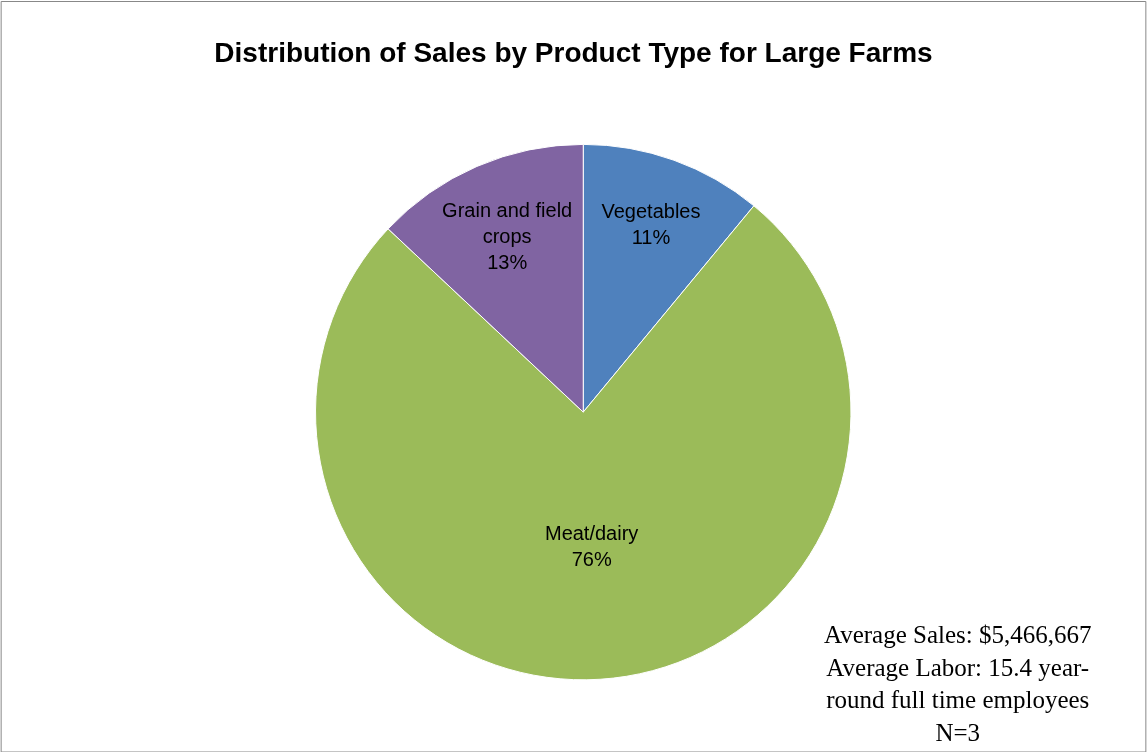 The image size is (1147, 752). What do you see at coordinates (958, 683) in the screenshot?
I see `text: Average Sales: $5,466,667 Average Labor: 15.4 year- round full time employees N=3` at bounding box center [958, 683].